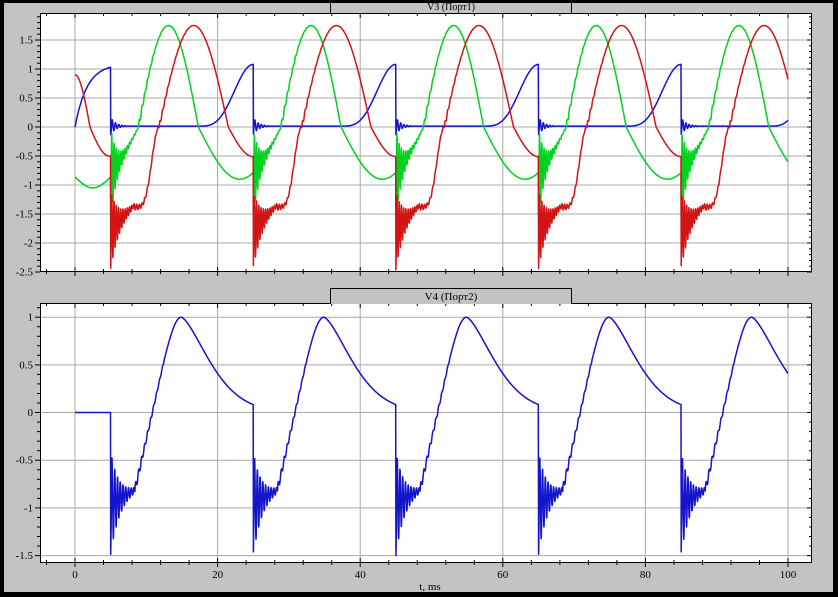 This screenshot has width=838, height=597. Describe the element at coordinates (26, 41) in the screenshot. I see `tick-label: 1.5` at that location.